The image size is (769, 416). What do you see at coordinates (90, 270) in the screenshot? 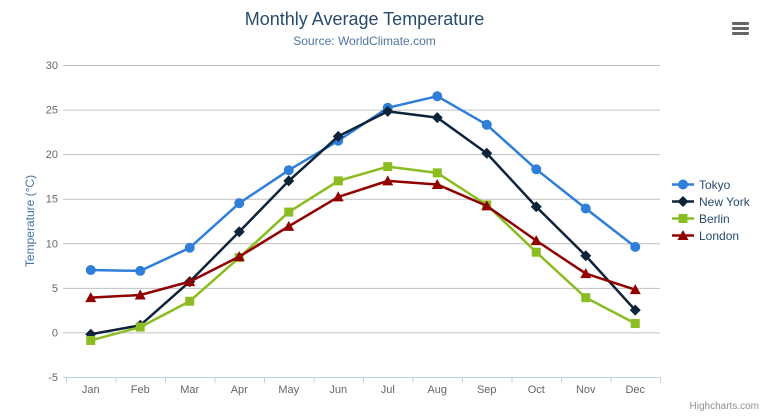
I see `tokyo-point-jan` at bounding box center [90, 270].